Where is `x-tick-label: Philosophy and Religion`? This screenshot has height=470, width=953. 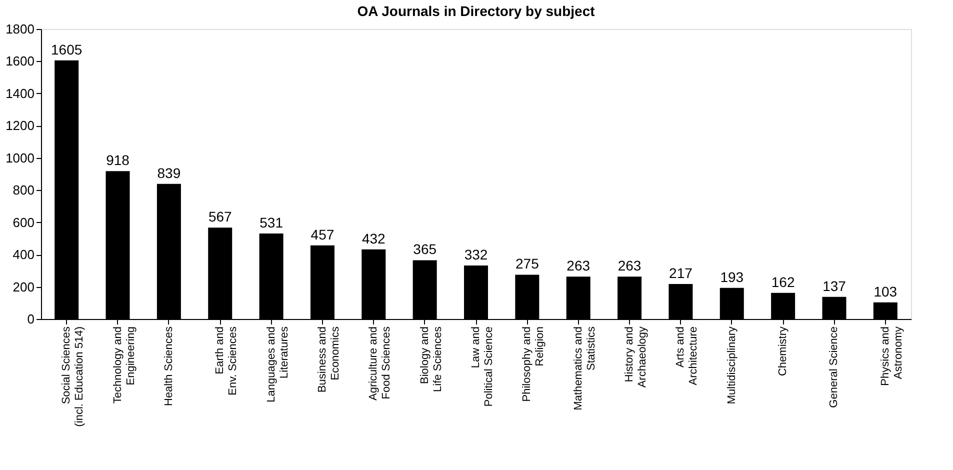 x-tick-label: Philosophy and Religion is located at coordinates (533, 364).